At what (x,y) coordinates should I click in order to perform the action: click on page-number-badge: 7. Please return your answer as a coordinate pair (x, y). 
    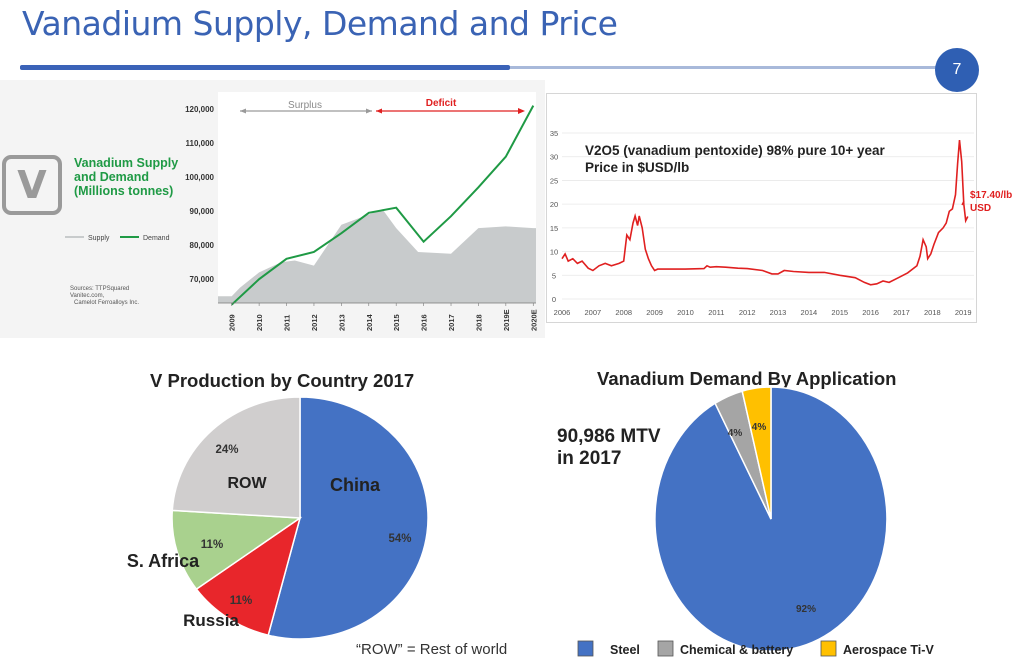
    Looking at the image, I should click on (957, 70).